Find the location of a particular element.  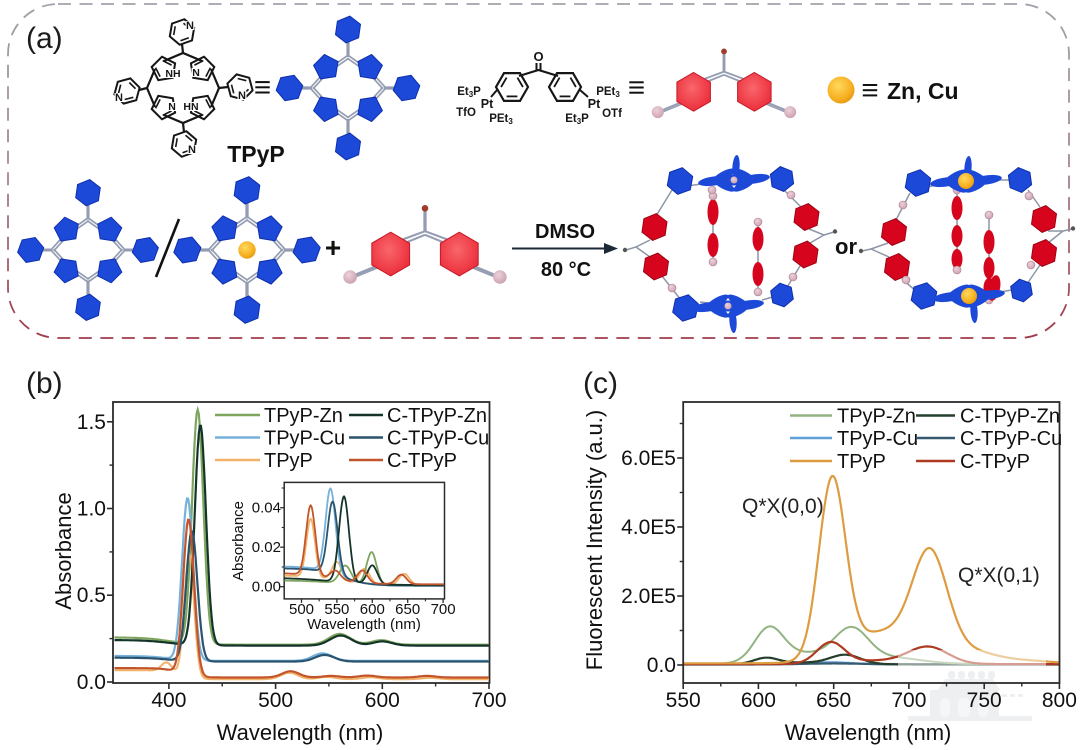

svg-text: Zn, Cu is located at coordinates (923, 91).